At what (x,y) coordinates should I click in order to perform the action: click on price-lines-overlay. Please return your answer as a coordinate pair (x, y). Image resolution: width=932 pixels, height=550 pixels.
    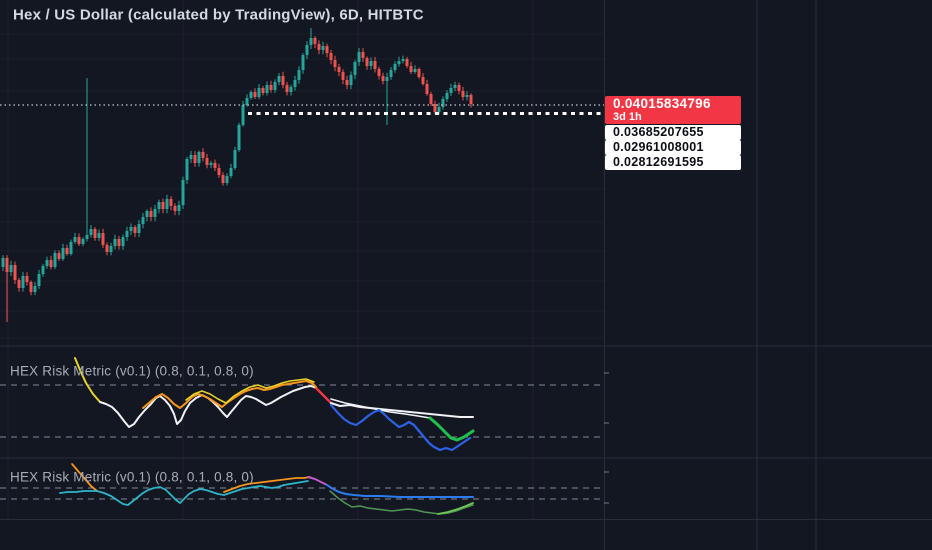
    Looking at the image, I should click on (302, 109).